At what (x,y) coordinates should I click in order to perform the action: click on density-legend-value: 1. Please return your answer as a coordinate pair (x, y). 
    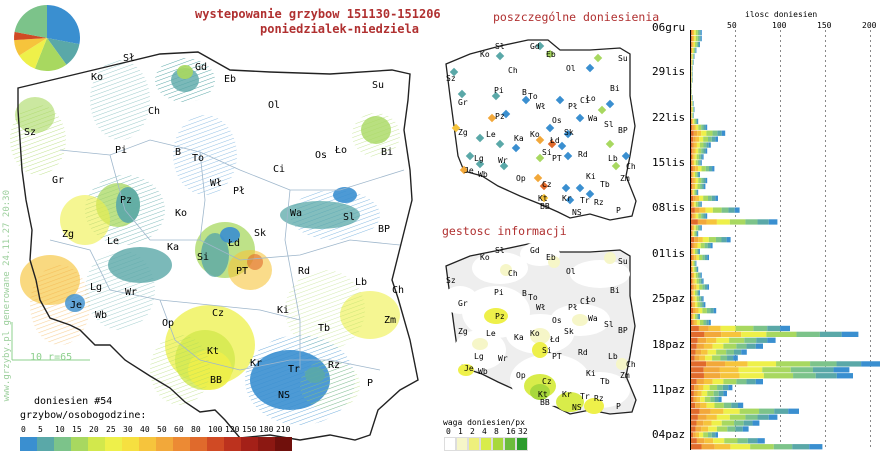
    Looking at the image, I should click on (460, 431).